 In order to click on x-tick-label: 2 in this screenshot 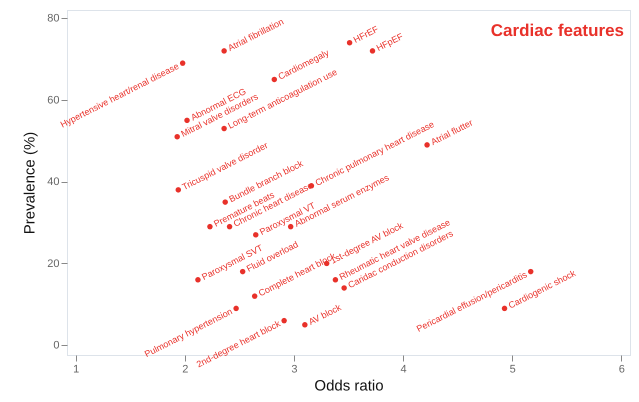, I will do `click(185, 370)`.